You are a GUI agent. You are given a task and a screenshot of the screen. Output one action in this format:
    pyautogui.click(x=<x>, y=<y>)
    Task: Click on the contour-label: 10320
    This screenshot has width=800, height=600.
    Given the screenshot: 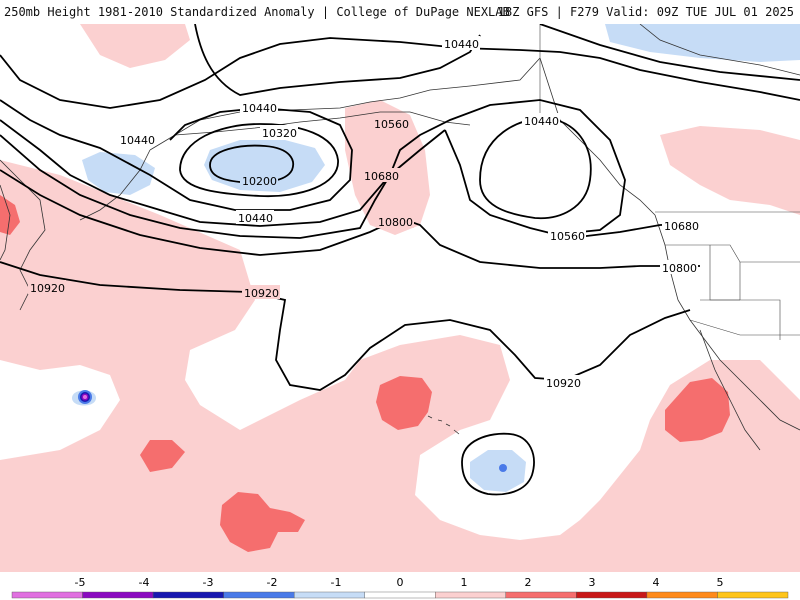 What is the action you would take?
    pyautogui.click(x=279, y=133)
    